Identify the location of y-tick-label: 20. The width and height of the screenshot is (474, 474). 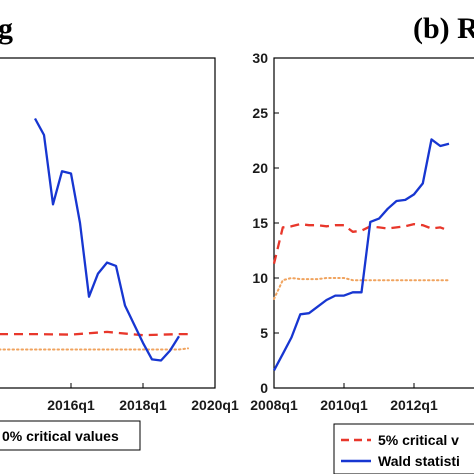
(260, 168).